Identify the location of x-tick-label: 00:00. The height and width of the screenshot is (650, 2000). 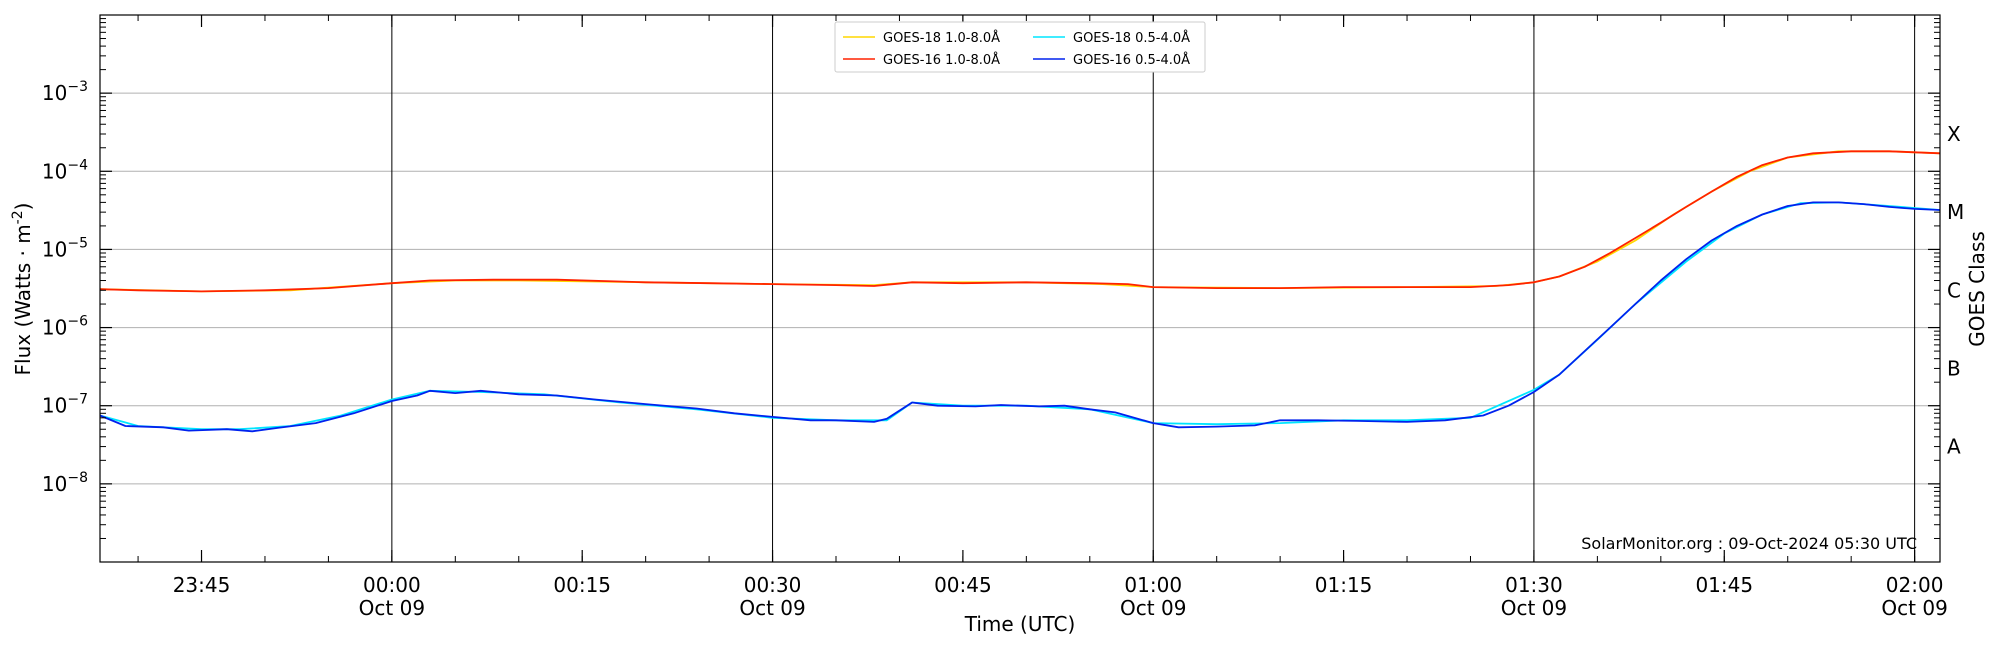
(392, 585).